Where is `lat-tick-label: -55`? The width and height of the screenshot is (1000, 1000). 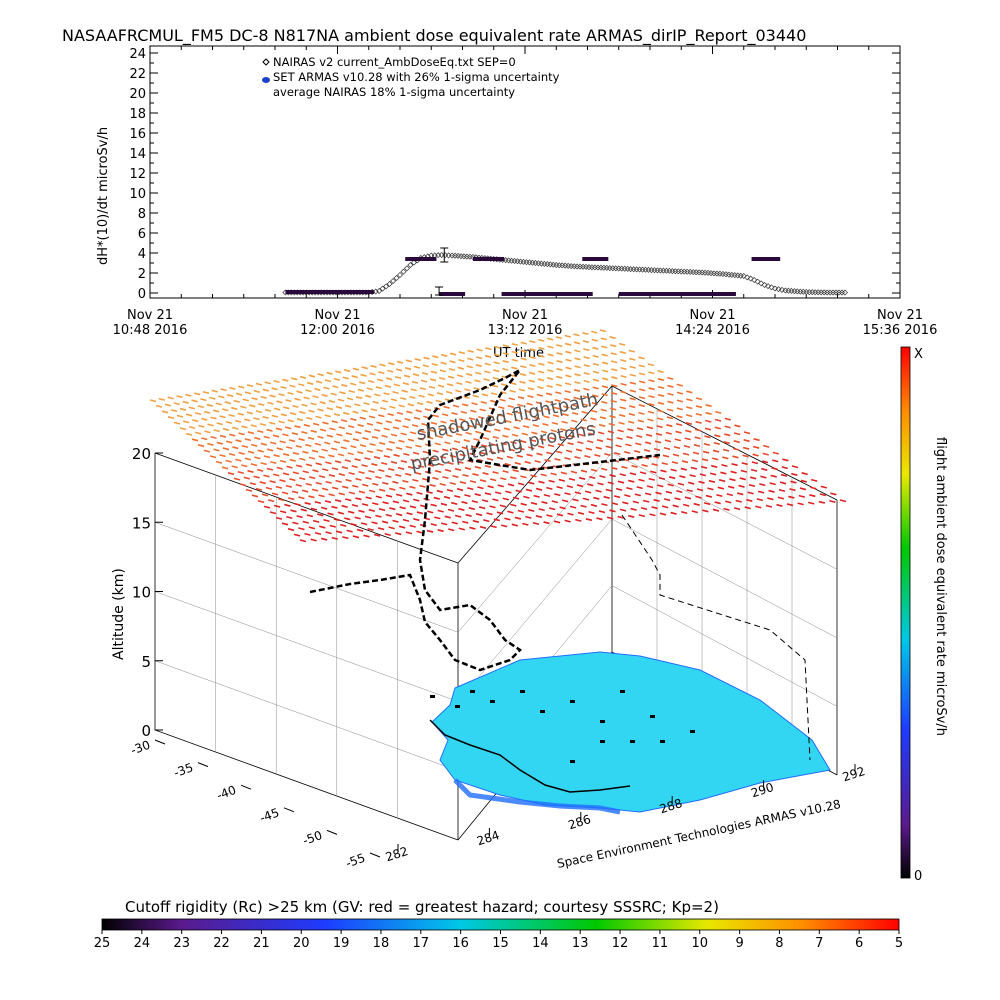 lat-tick-label: -55 is located at coordinates (355, 861).